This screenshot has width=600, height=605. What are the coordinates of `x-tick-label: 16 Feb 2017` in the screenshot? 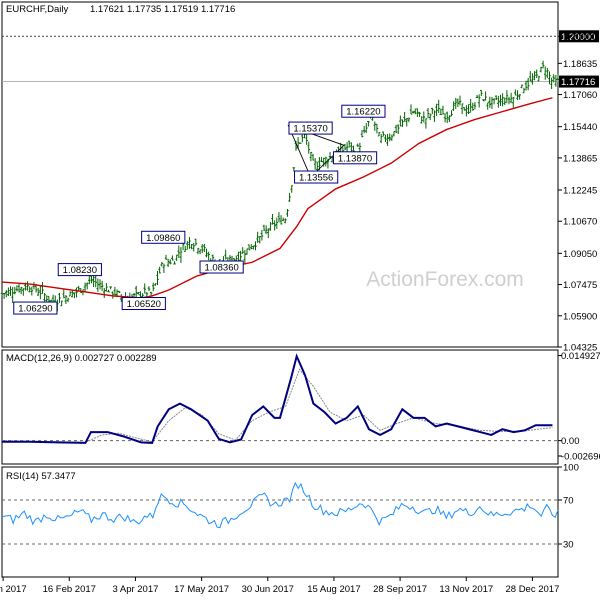 It's located at (69, 589).